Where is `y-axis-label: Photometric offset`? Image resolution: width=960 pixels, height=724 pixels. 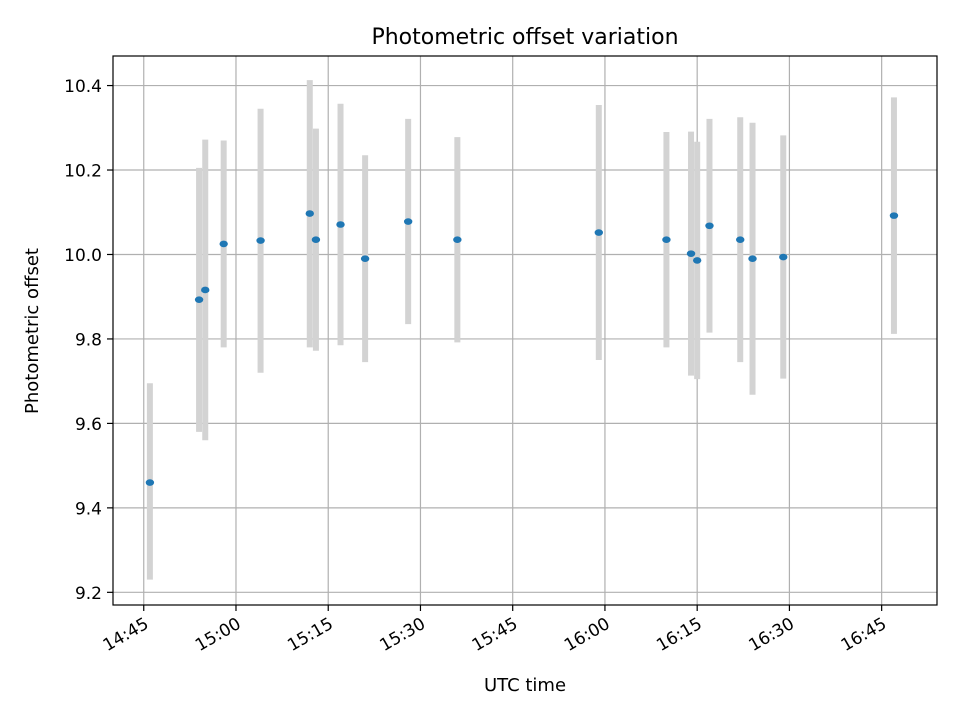
y-axis-label: Photometric offset is located at coordinates (32, 331).